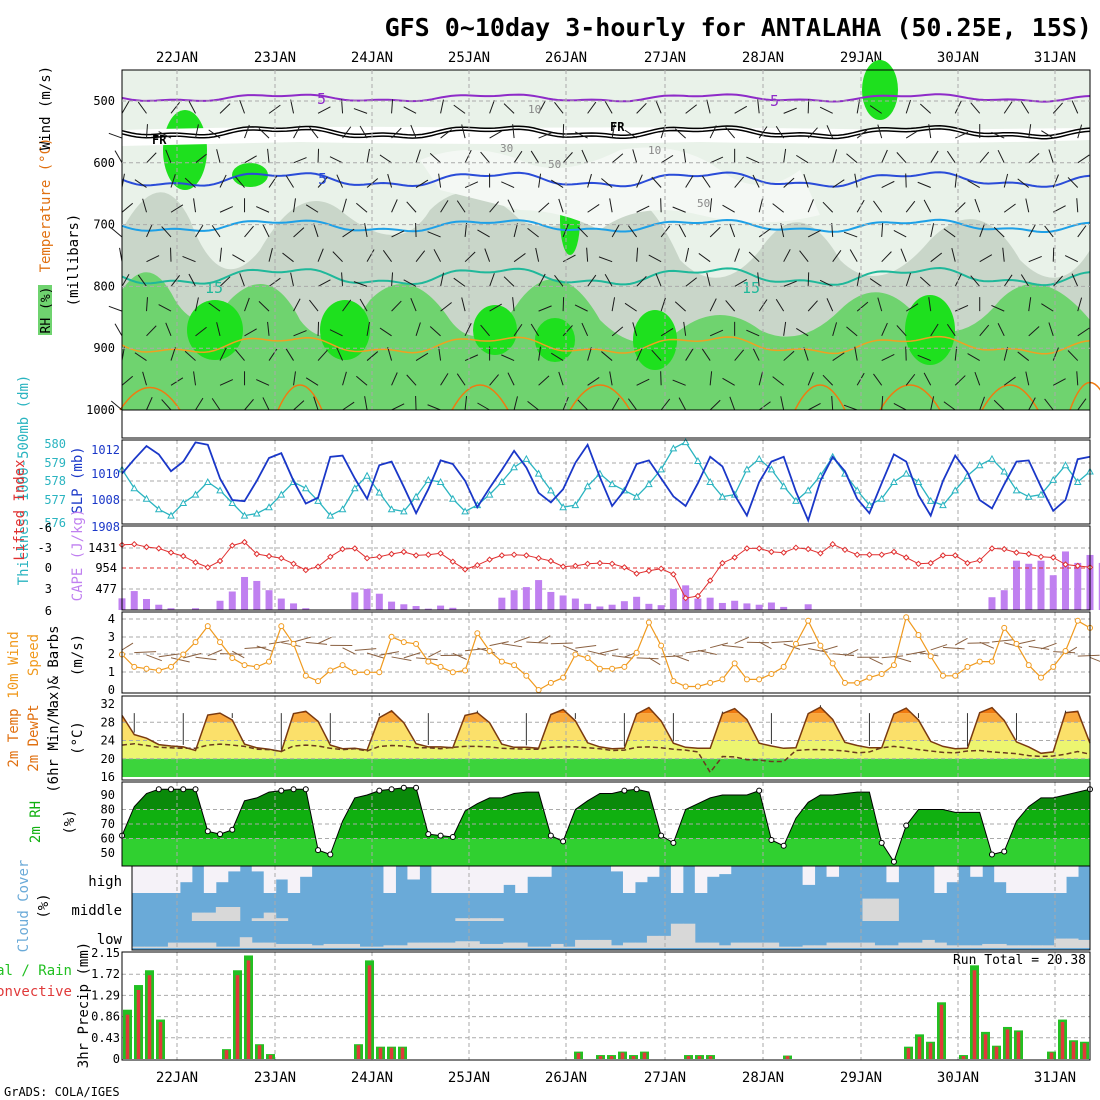  I want to click on cloud-level-label: low, so click(110, 940).